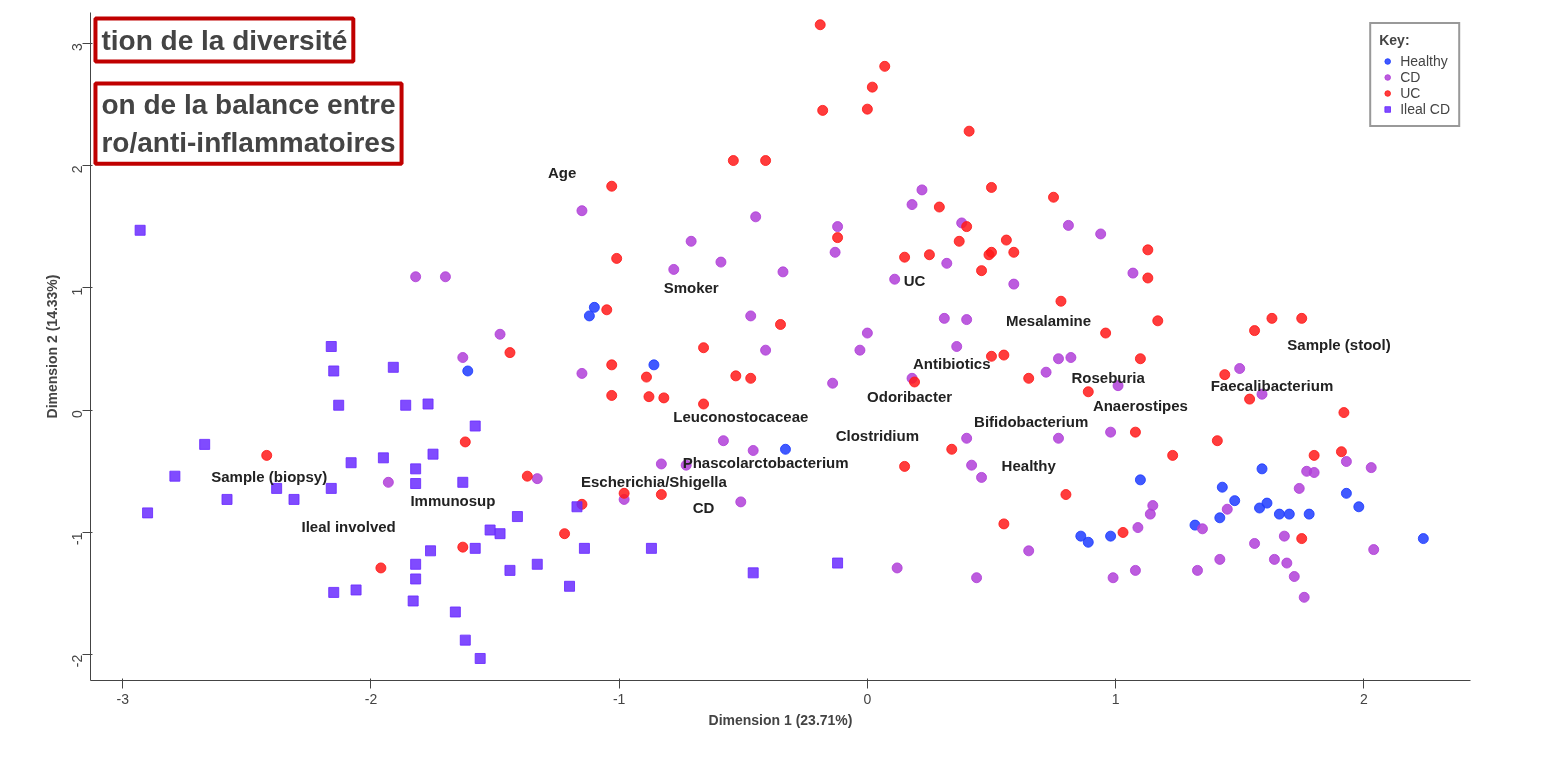 The height and width of the screenshot is (757, 1551). I want to click on annotation: UC, so click(914, 280).